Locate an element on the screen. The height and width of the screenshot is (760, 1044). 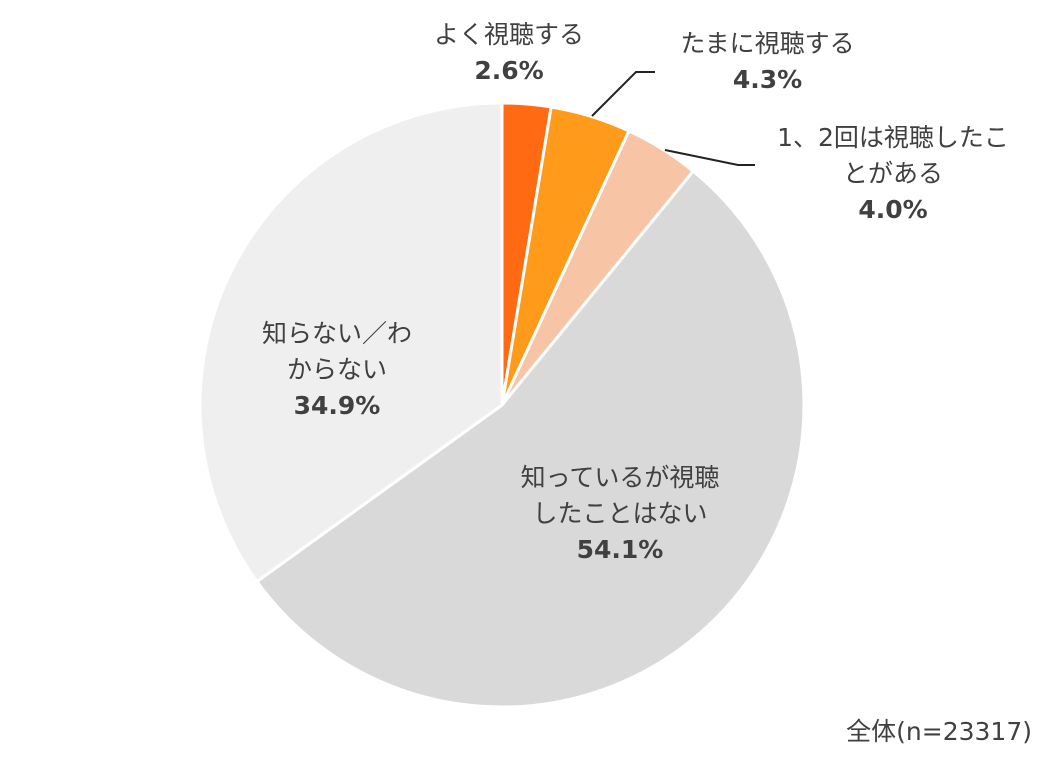
slice-percent: 4.3% is located at coordinates (767, 79).